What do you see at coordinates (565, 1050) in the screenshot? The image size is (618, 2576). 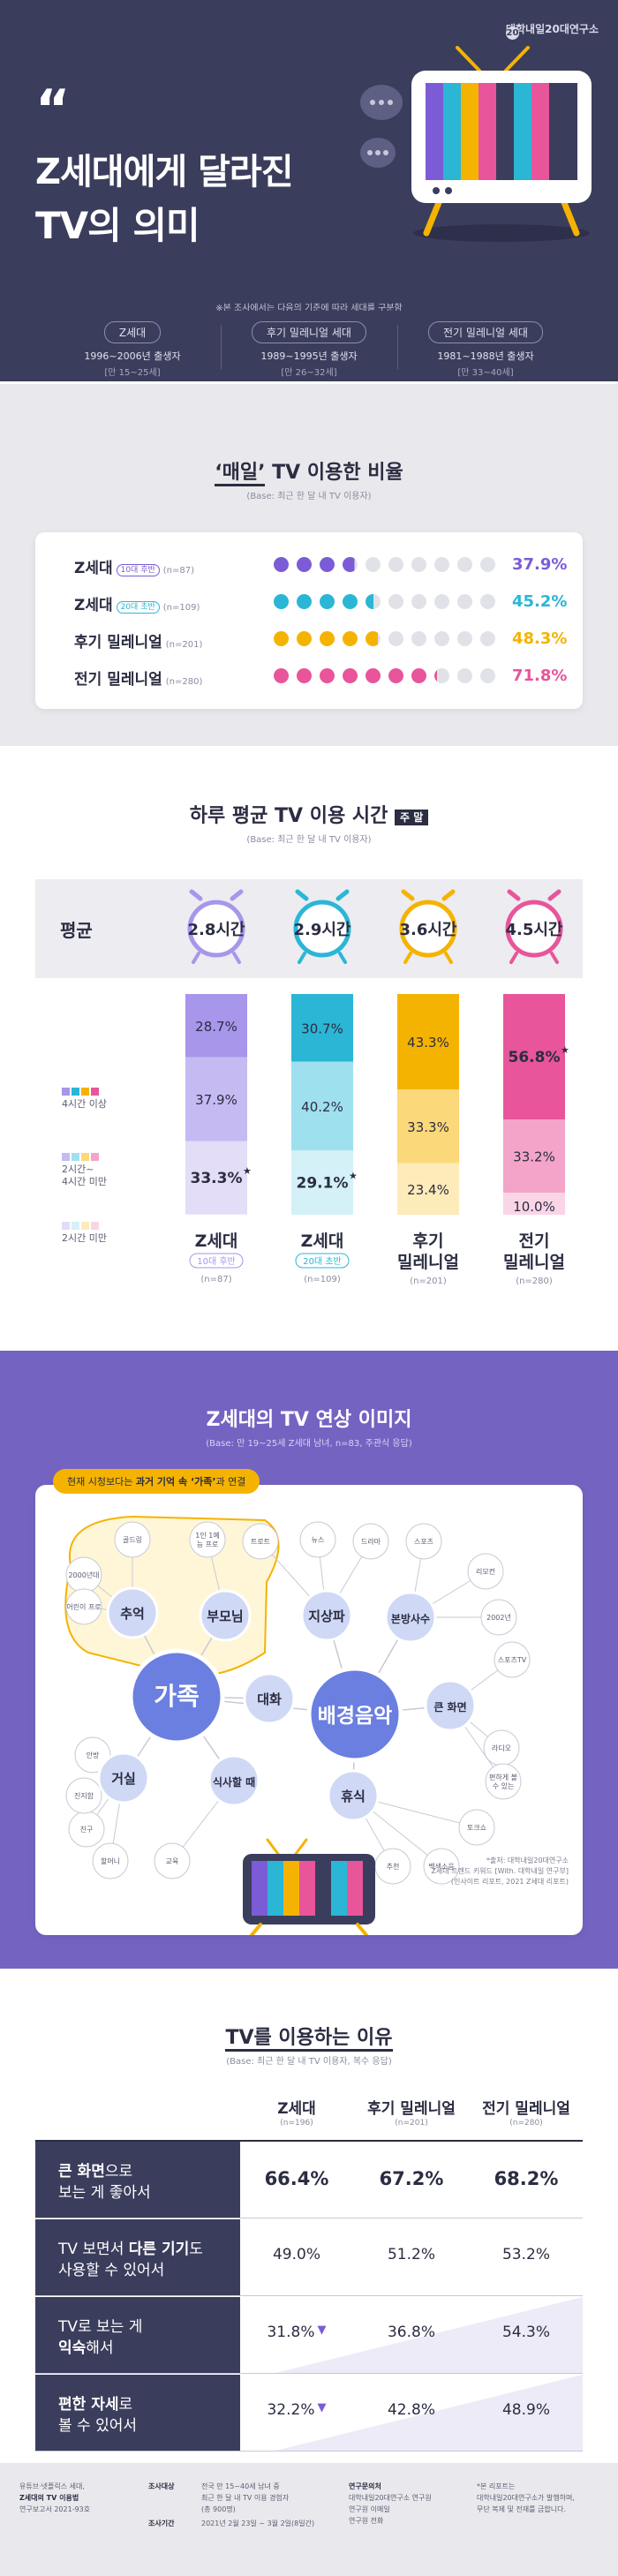 I see `star-mark: ★` at bounding box center [565, 1050].